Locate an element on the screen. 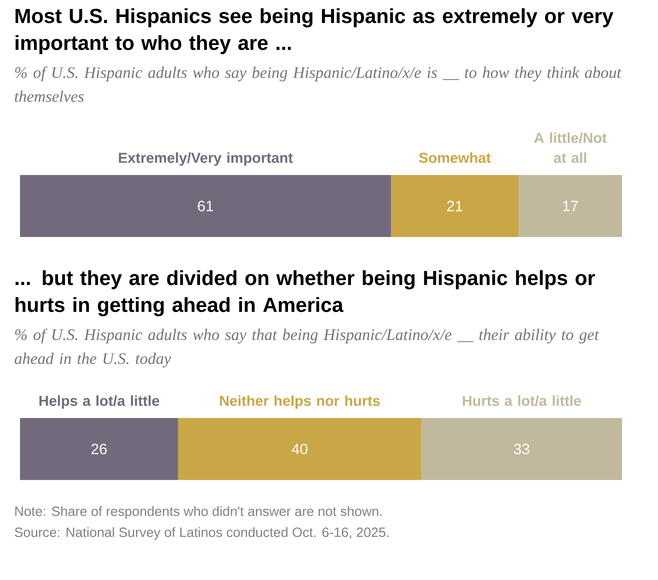  data-label: 21 is located at coordinates (454, 206).